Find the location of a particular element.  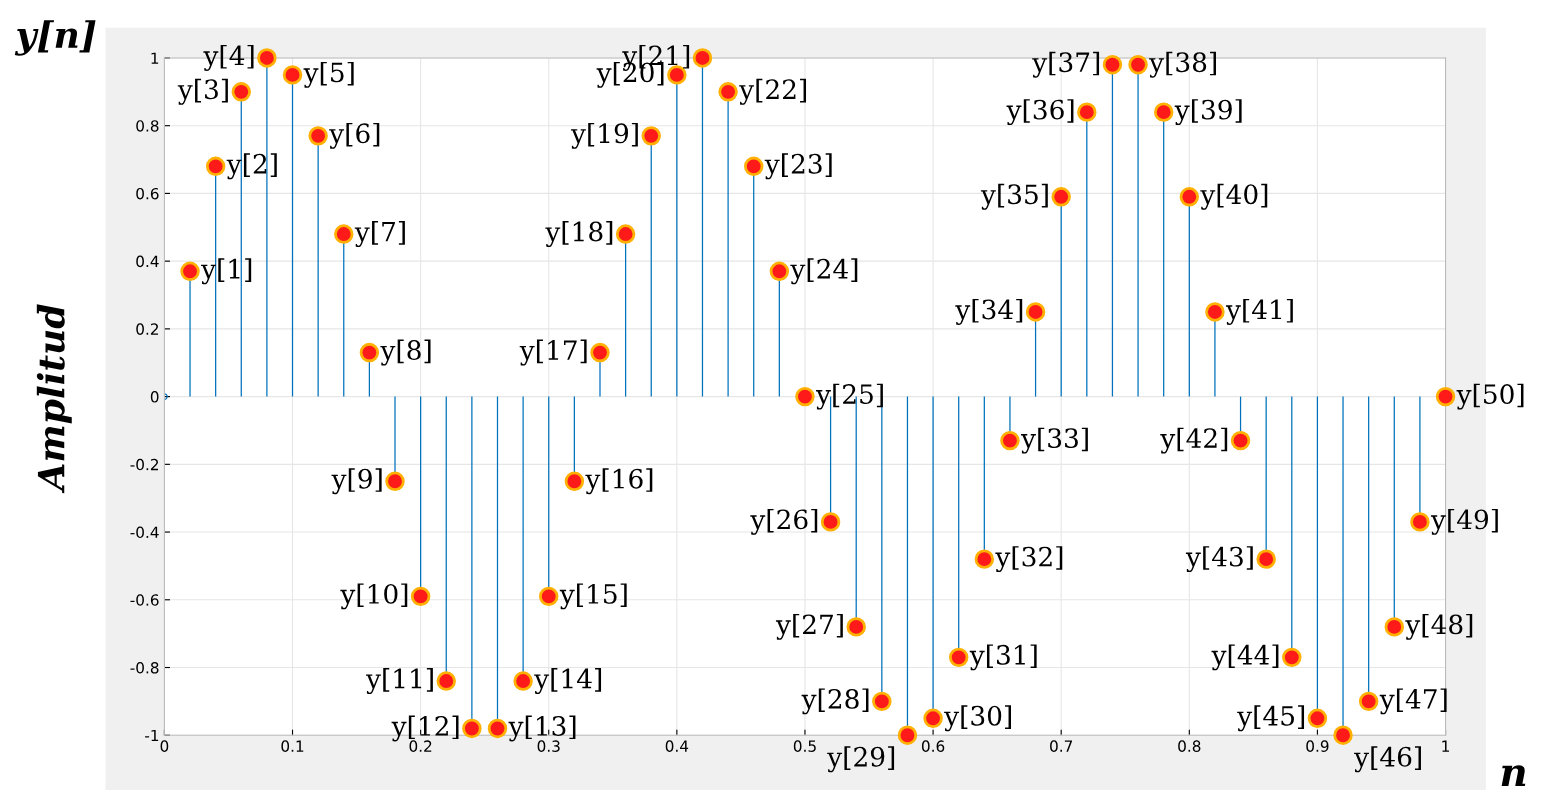

annotation: y[43] is located at coordinates (1219, 559).